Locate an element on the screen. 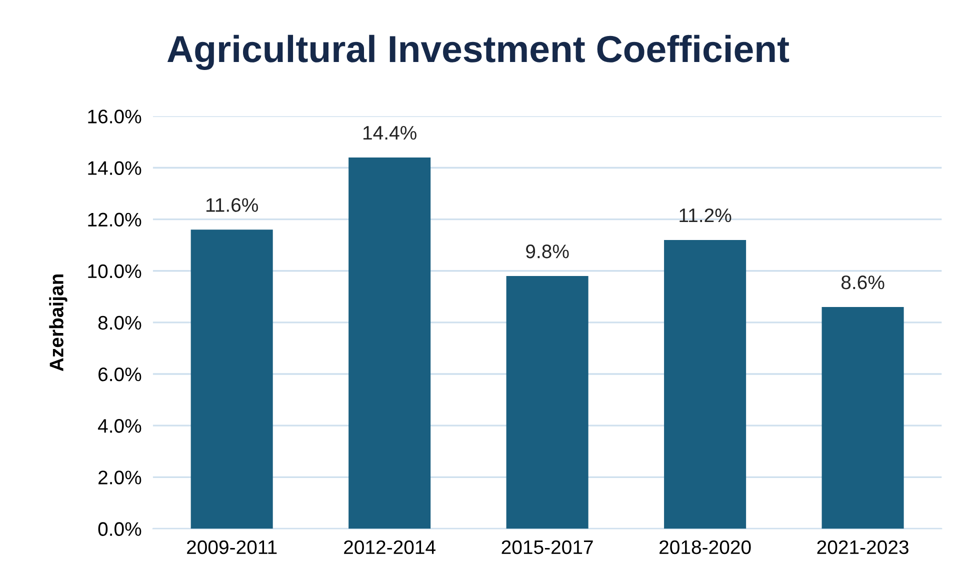  data-label: 9.8% is located at coordinates (547, 251).